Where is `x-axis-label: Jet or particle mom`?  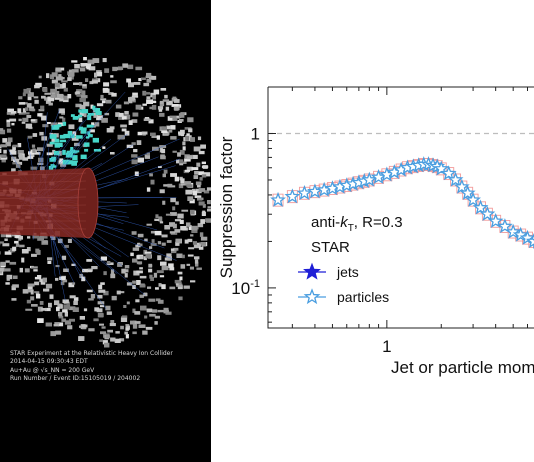
x-axis-label: Jet or particle mom is located at coordinates (462, 367).